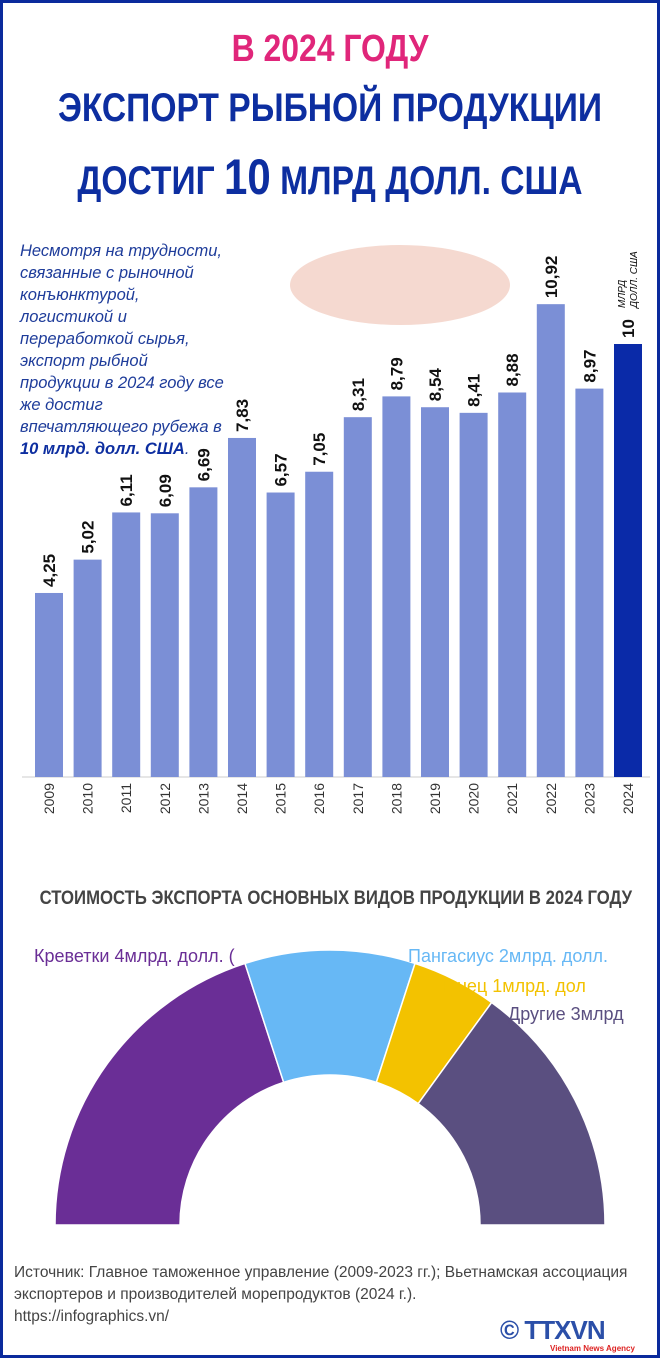 This screenshot has width=660, height=1358. What do you see at coordinates (165, 490) in the screenshot?
I see `bar-label: 6,09` at bounding box center [165, 490].